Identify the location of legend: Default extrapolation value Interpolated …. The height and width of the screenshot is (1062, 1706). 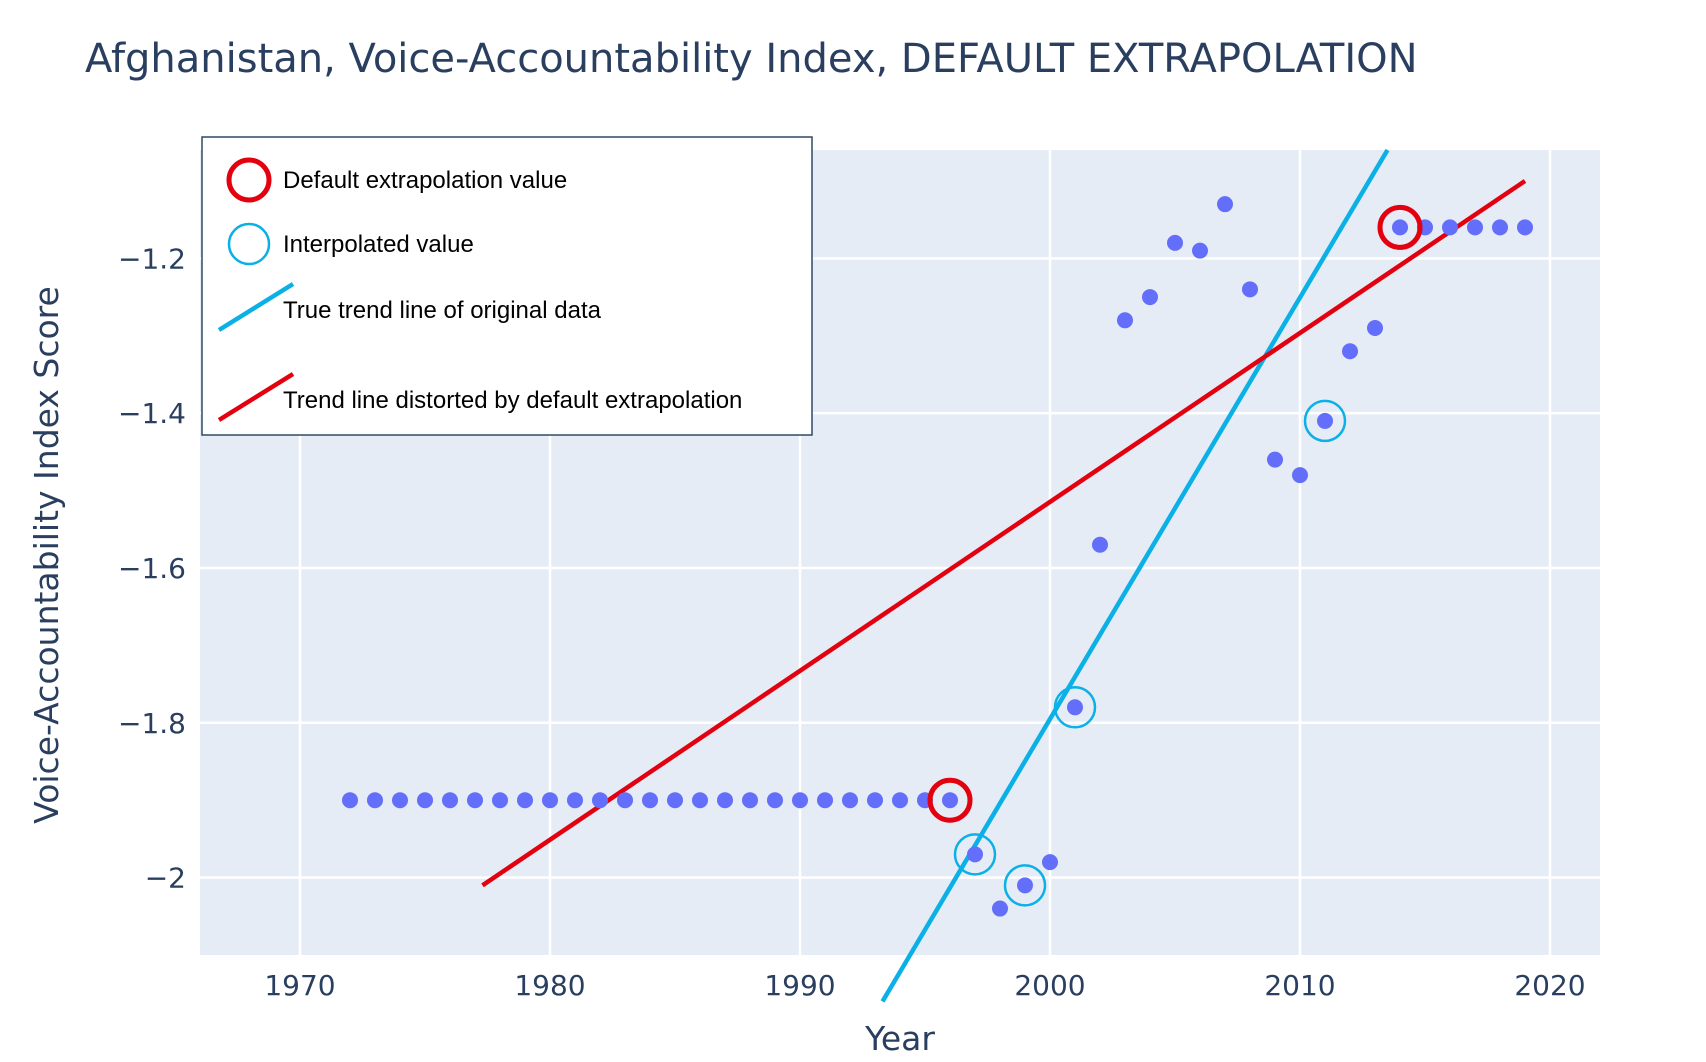
(507, 286).